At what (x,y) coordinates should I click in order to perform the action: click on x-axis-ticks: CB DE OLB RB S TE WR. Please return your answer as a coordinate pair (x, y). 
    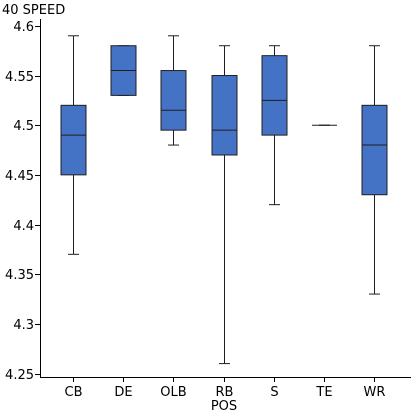
    Looking at the image, I should click on (225, 388).